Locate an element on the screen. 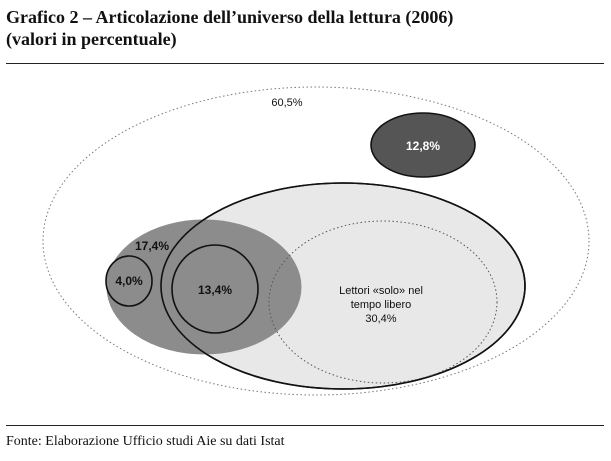 The image size is (611, 461). free-time-readers-ellipse is located at coordinates (383, 302).